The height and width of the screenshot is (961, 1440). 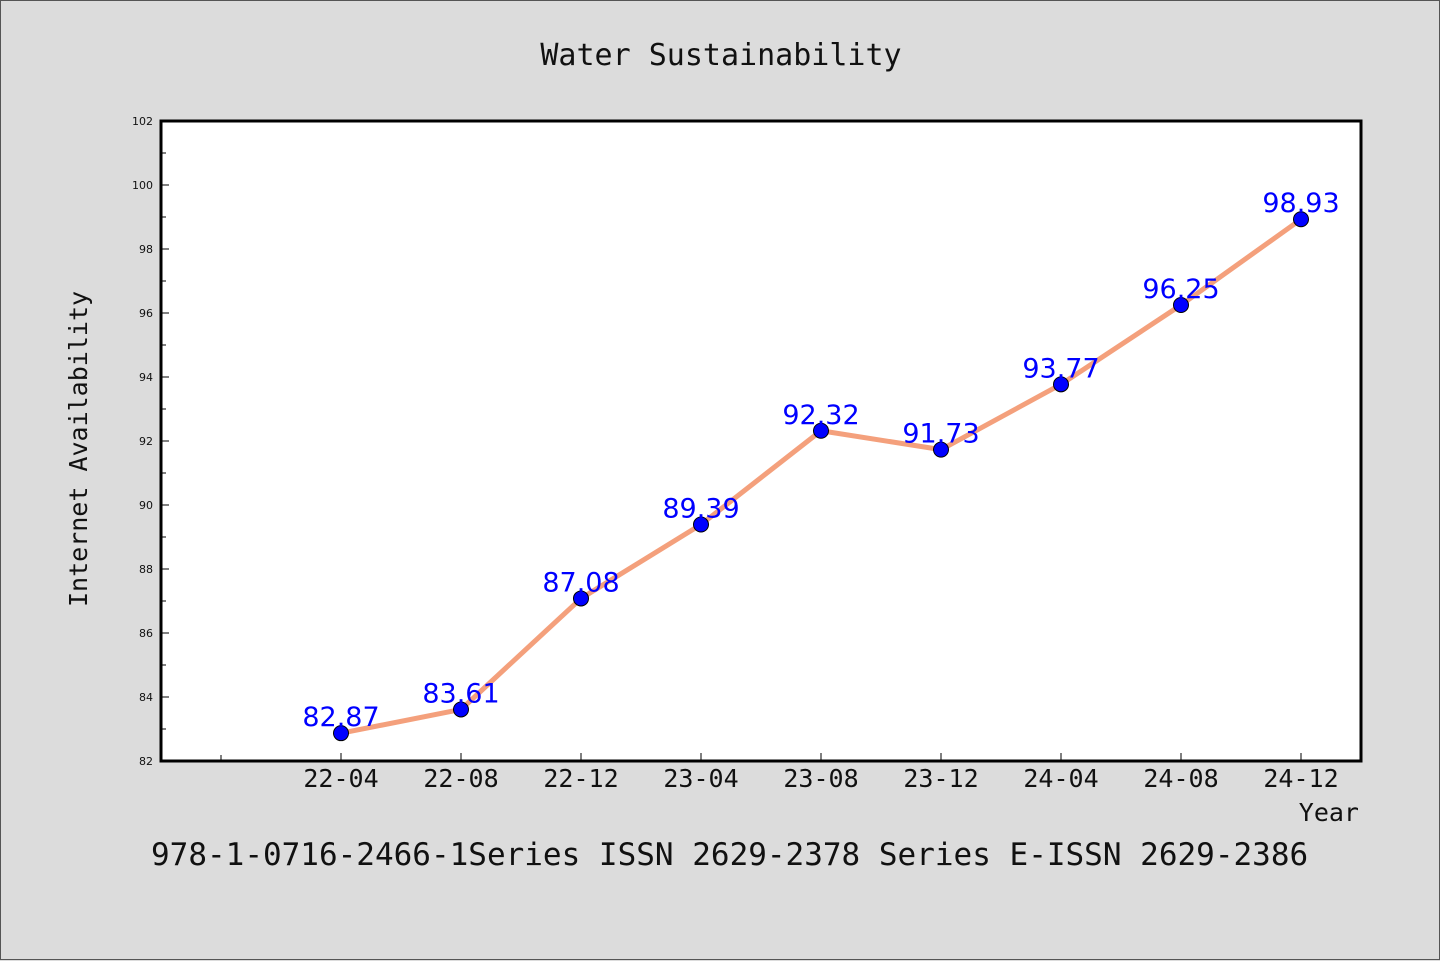 I want to click on y-tick-label: 96, so click(x=146, y=313).